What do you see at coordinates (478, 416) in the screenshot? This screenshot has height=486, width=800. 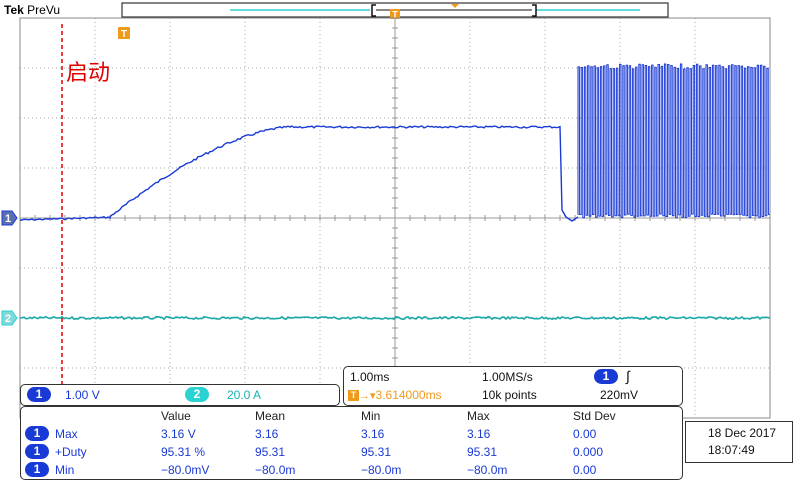 I see `col-header-max: Max` at bounding box center [478, 416].